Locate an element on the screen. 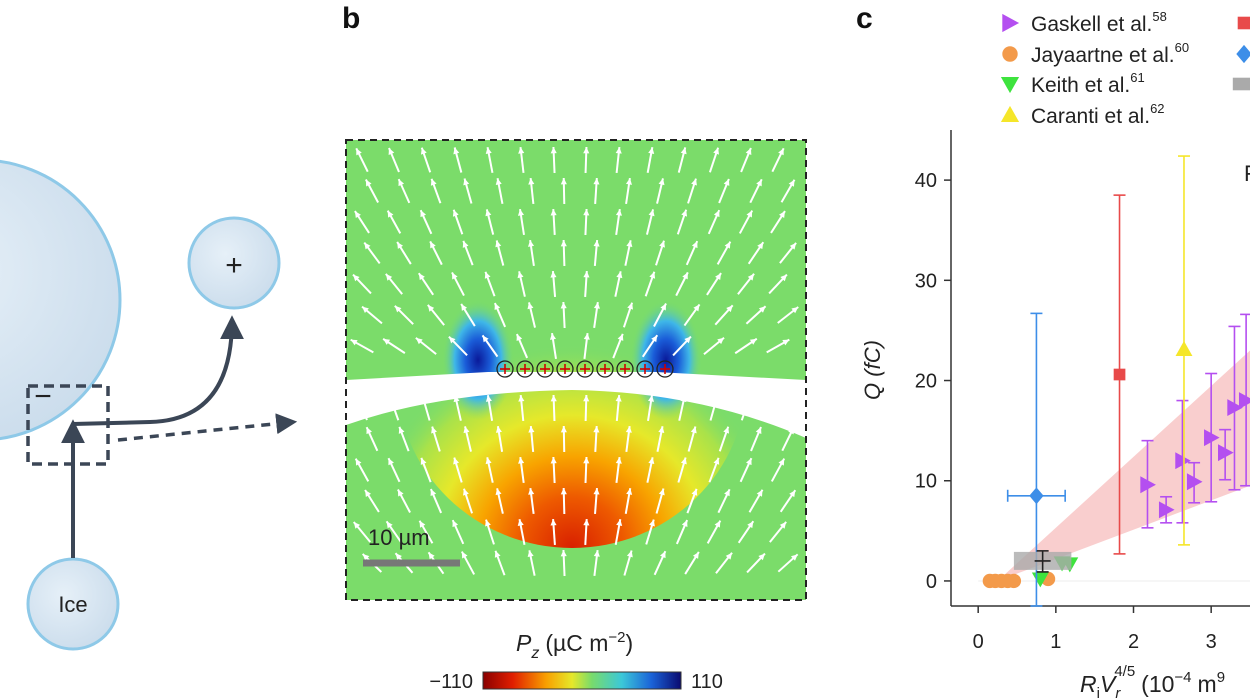  colorbar-title: Pz (µC m−2) is located at coordinates (574, 645).